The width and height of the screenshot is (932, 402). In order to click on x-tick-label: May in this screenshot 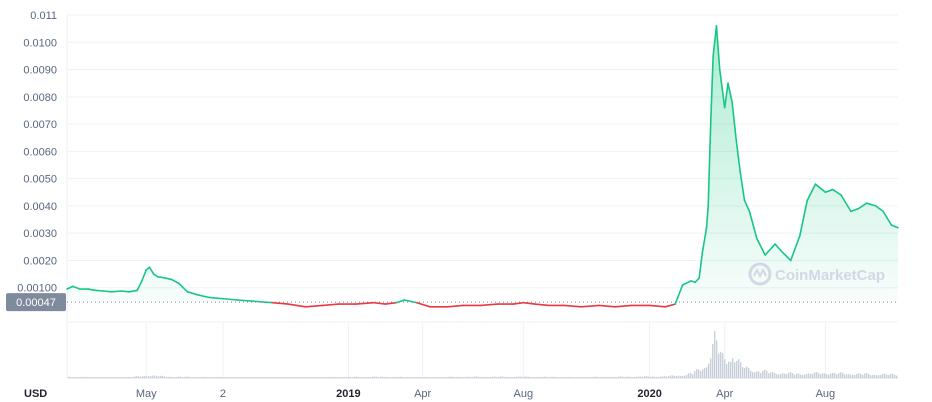, I will do `click(146, 394)`.